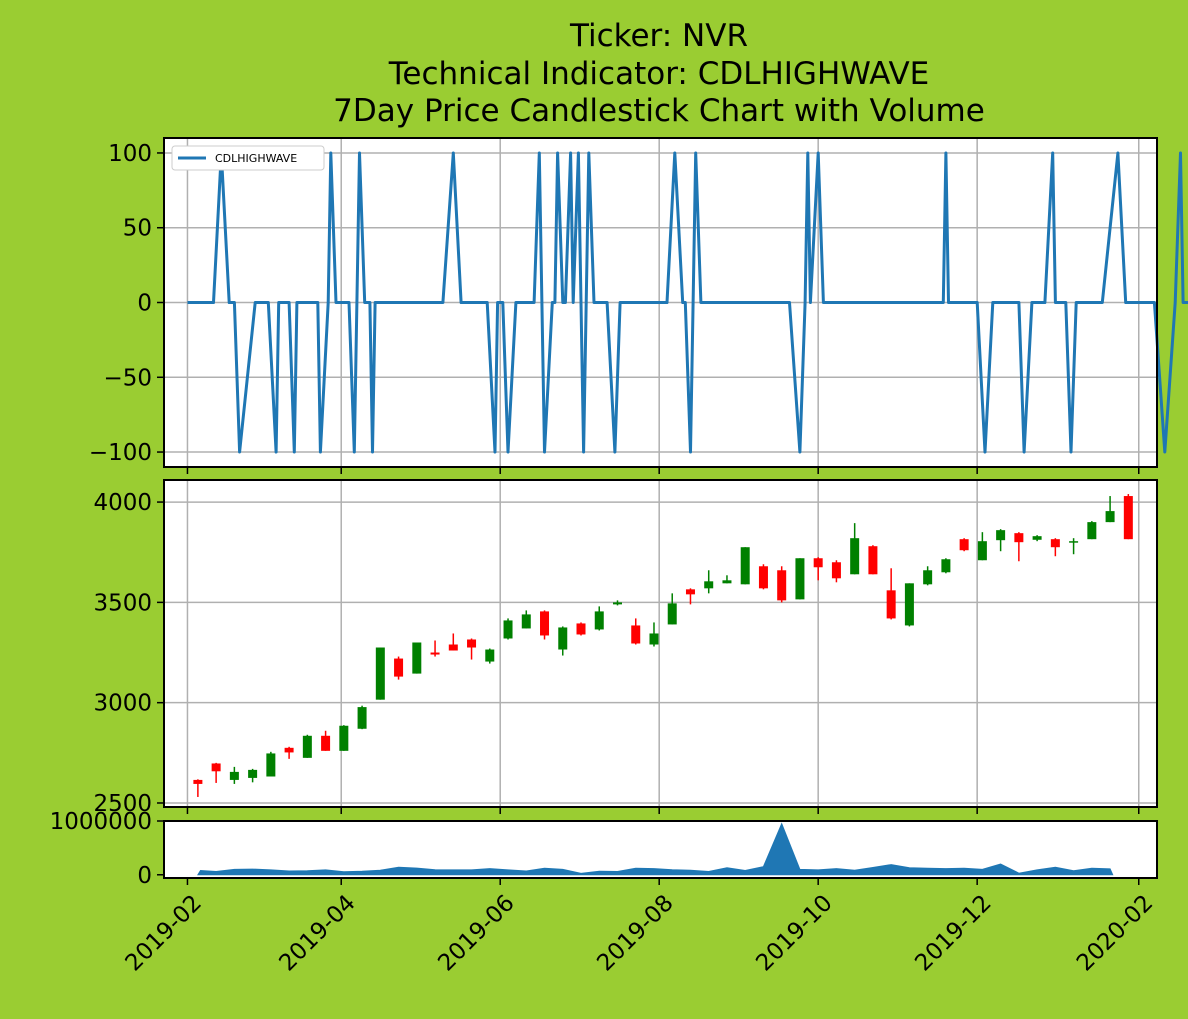 Image resolution: width=1188 pixels, height=1019 pixels. Describe the element at coordinates (120, 453) in the screenshot. I see `indicator-y-tick-label: −100` at that location.